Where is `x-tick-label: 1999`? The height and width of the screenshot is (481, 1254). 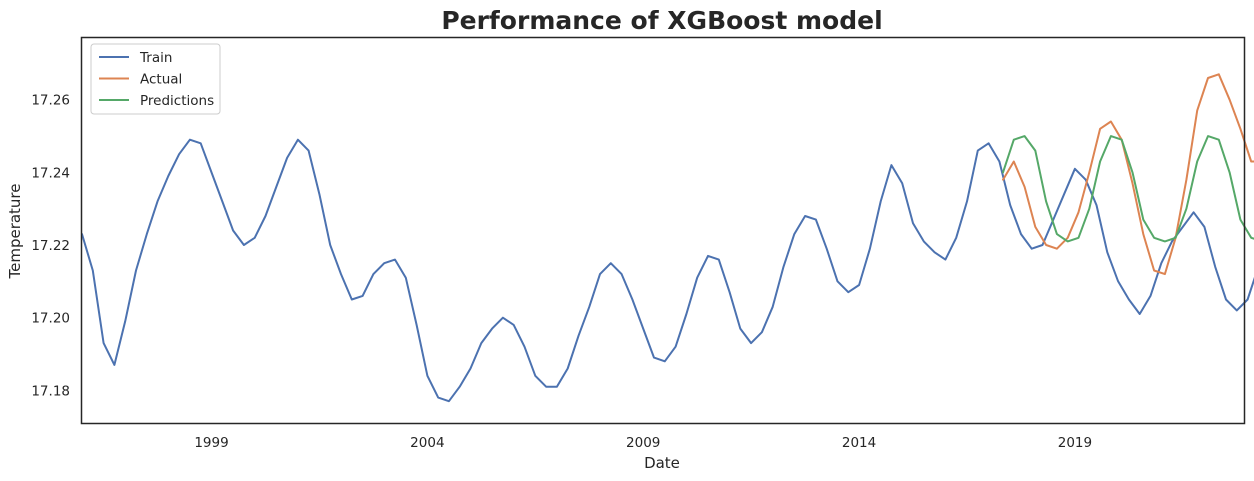 x-tick-label: 1999 is located at coordinates (211, 443).